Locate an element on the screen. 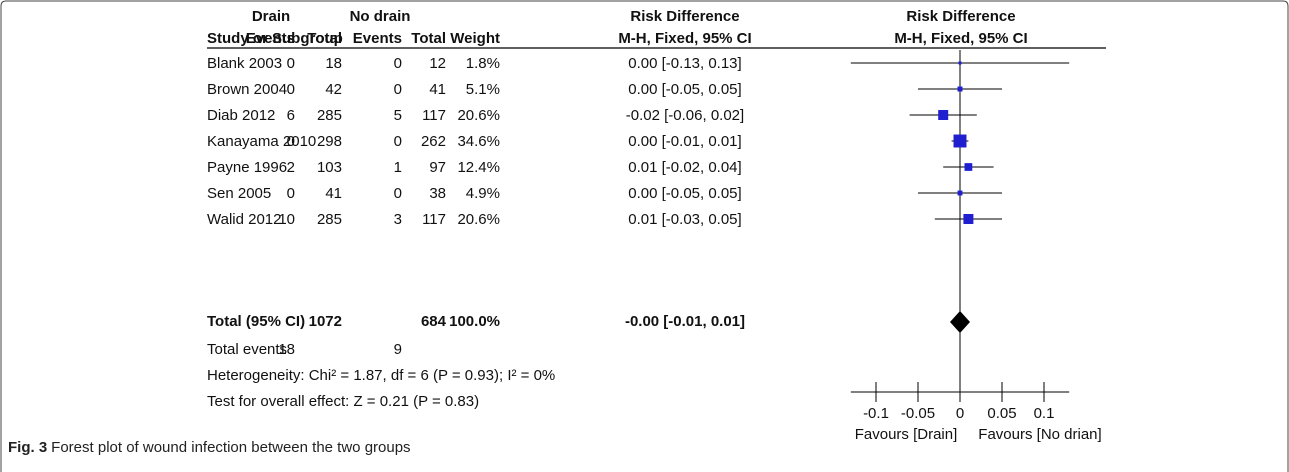 This screenshot has height=472, width=1289. no-drain-total: 97 is located at coordinates (437, 167).